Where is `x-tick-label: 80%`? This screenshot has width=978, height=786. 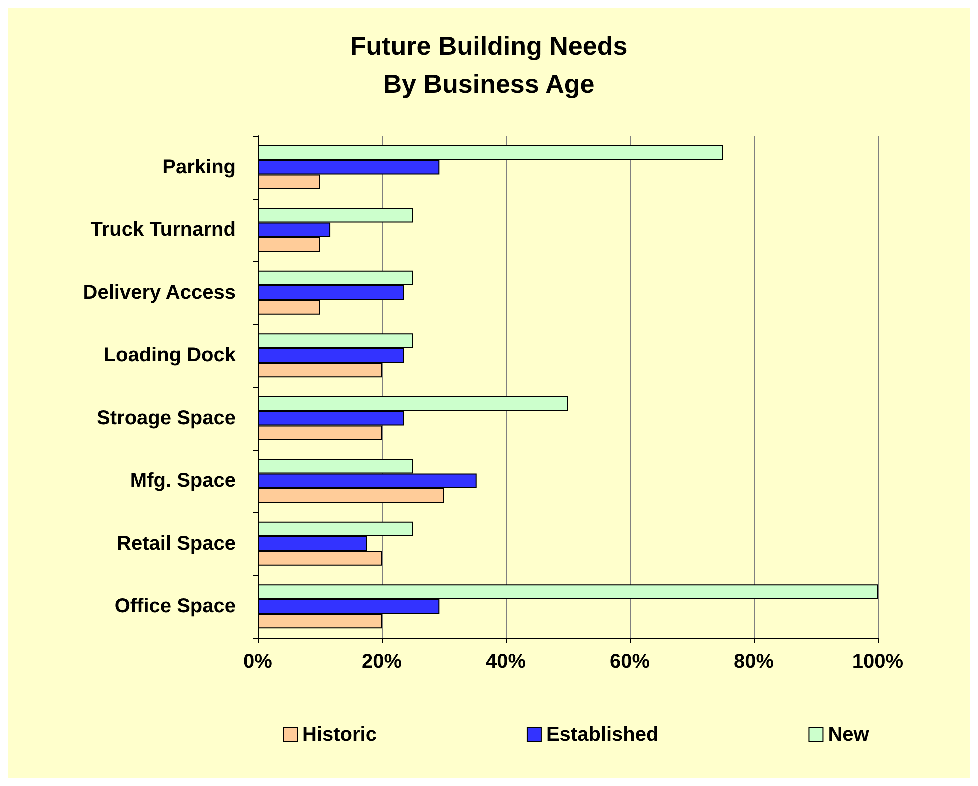 x-tick-label: 80% is located at coordinates (754, 662).